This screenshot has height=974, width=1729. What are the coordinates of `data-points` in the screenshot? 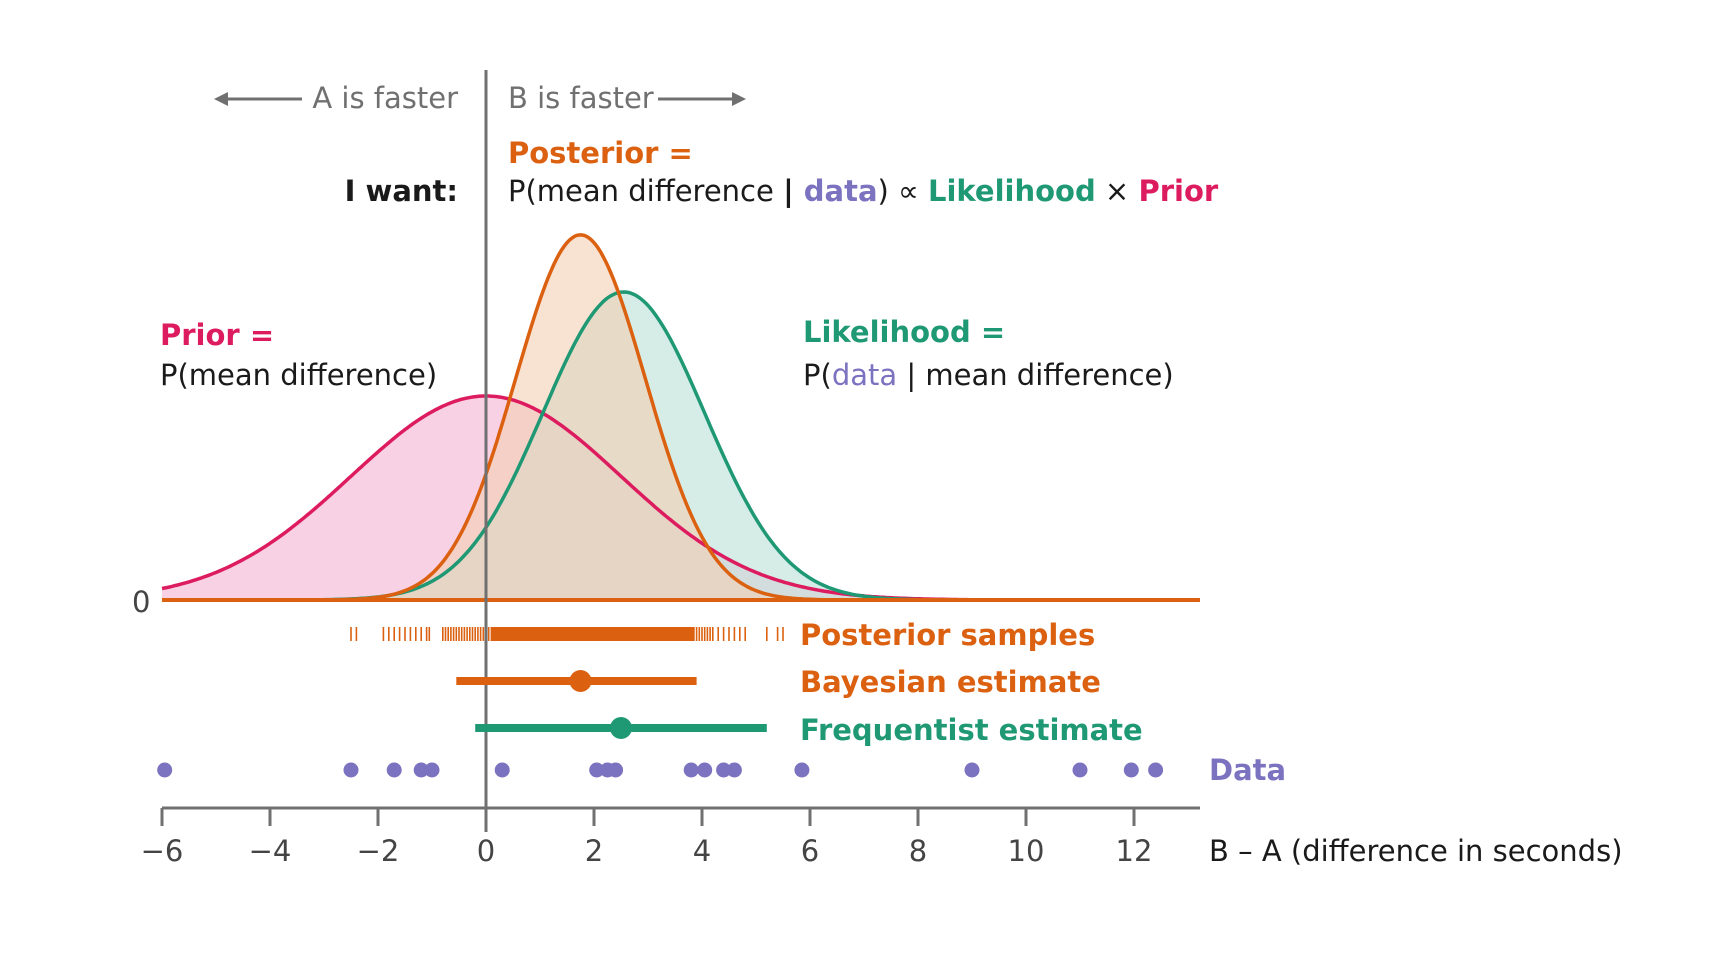 It's located at (660, 770).